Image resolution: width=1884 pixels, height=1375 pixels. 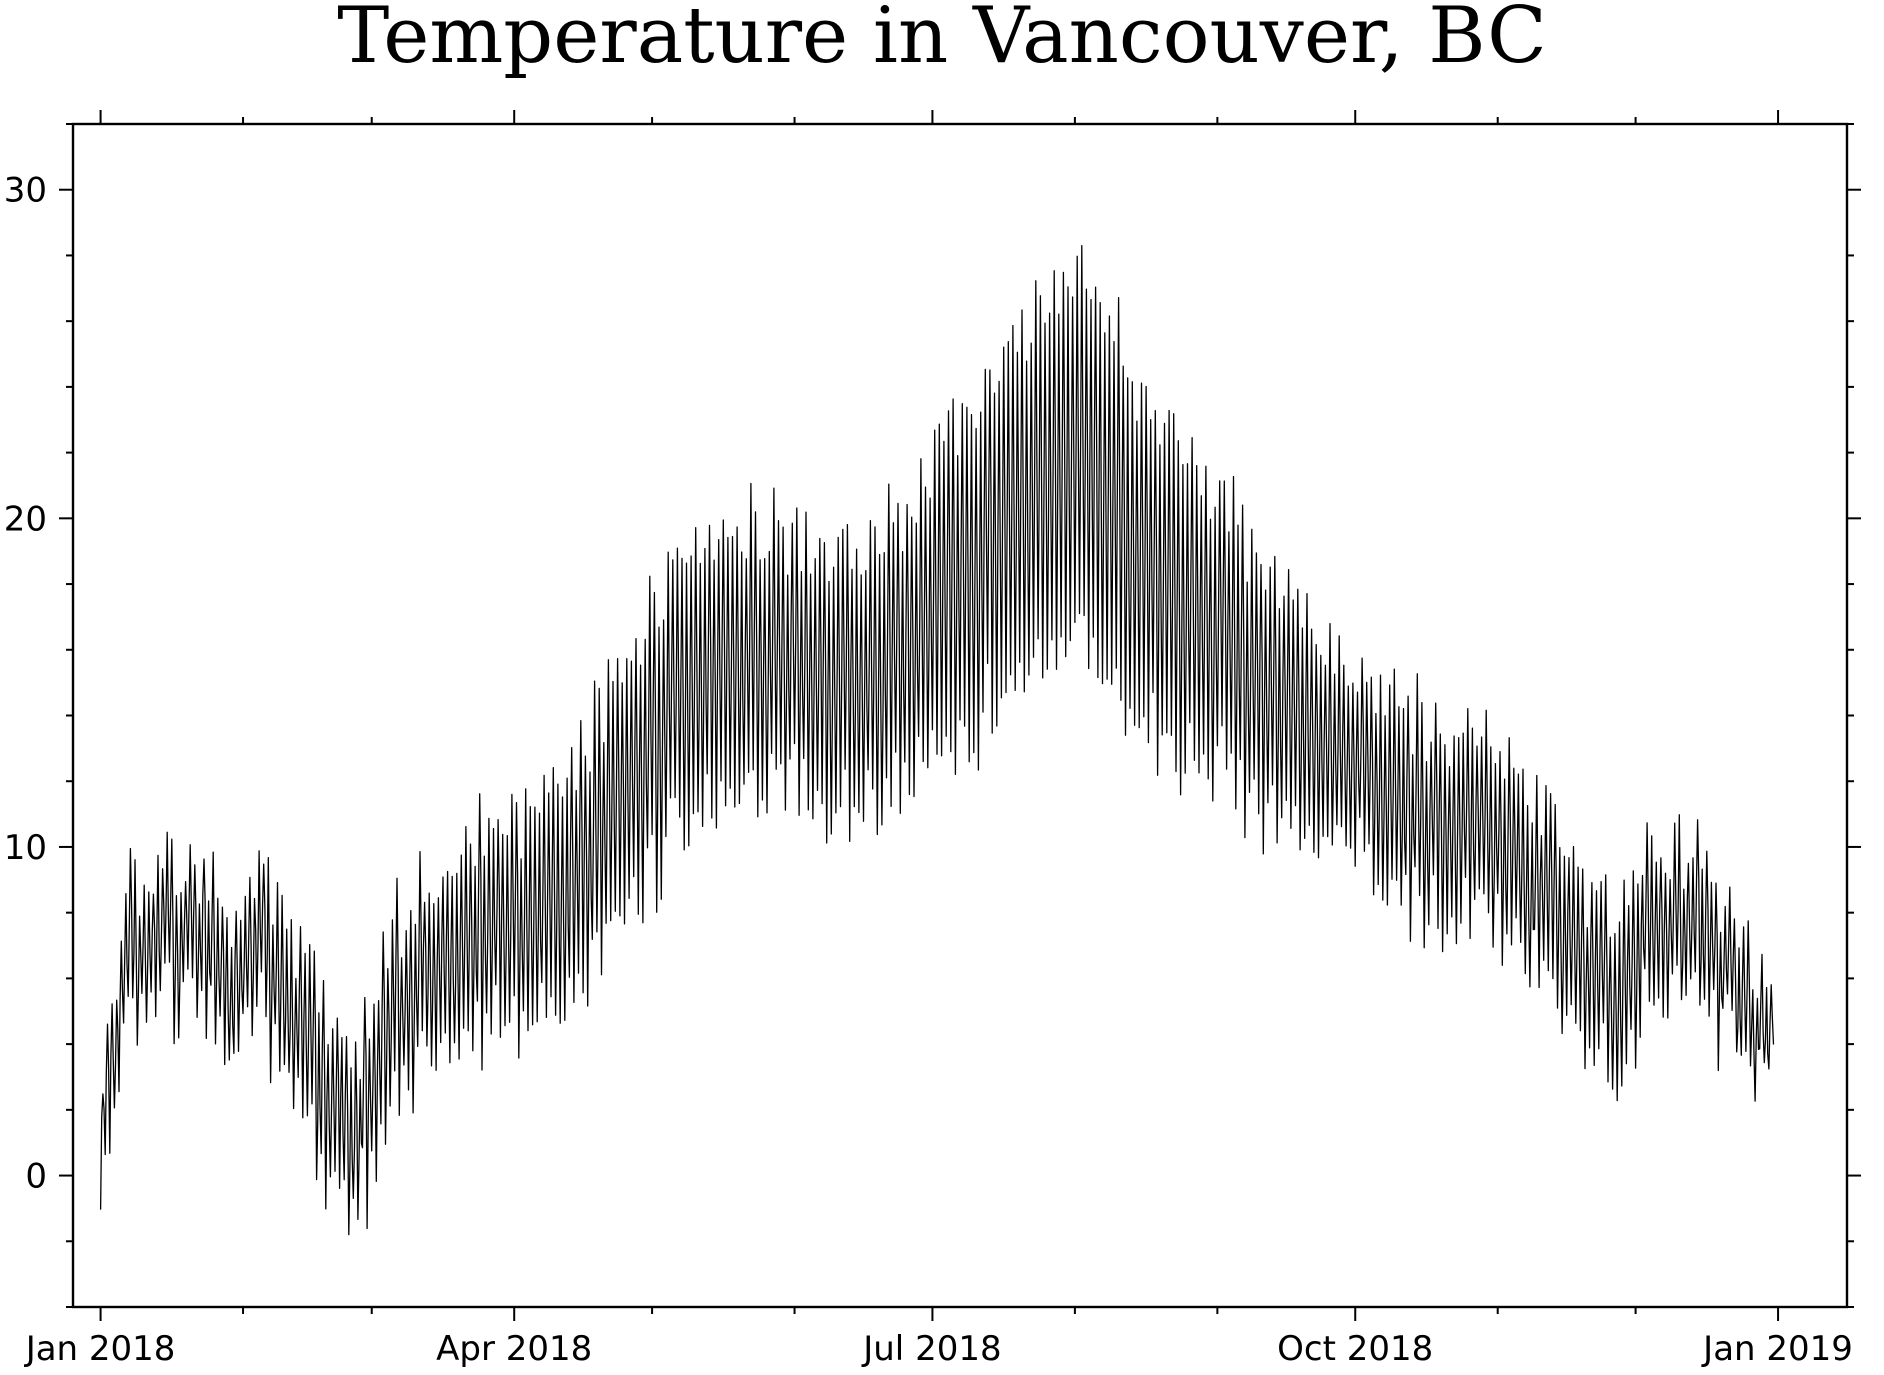 What do you see at coordinates (100, 1349) in the screenshot?
I see `x-tick-label: Jan 2018` at bounding box center [100, 1349].